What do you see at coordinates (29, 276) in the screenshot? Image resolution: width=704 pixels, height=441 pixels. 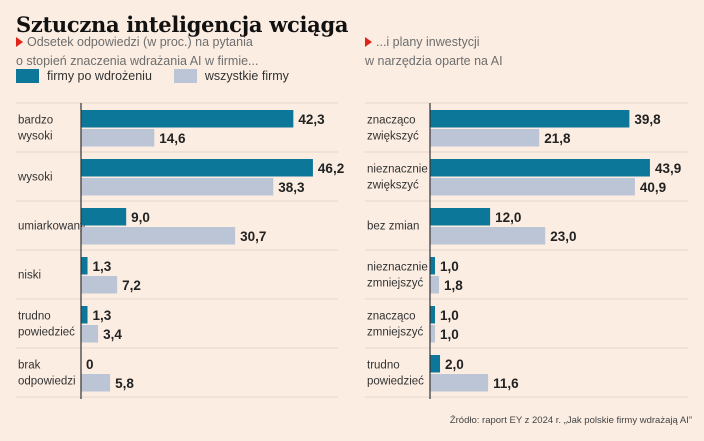 I see `category-label: niski` at bounding box center [29, 276].